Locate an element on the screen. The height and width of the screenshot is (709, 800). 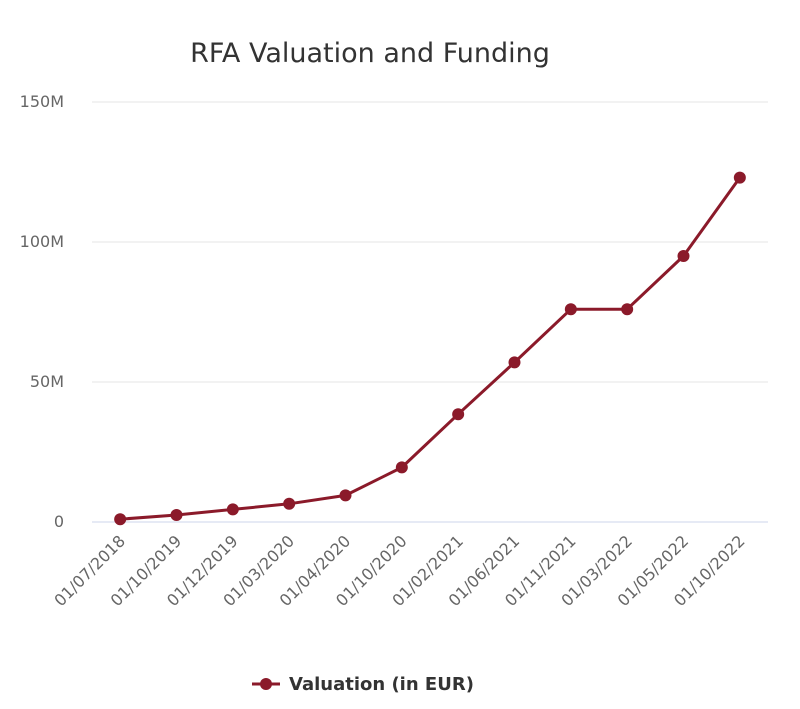
chart-title: RFA Valuation and Funding is located at coordinates (370, 53).